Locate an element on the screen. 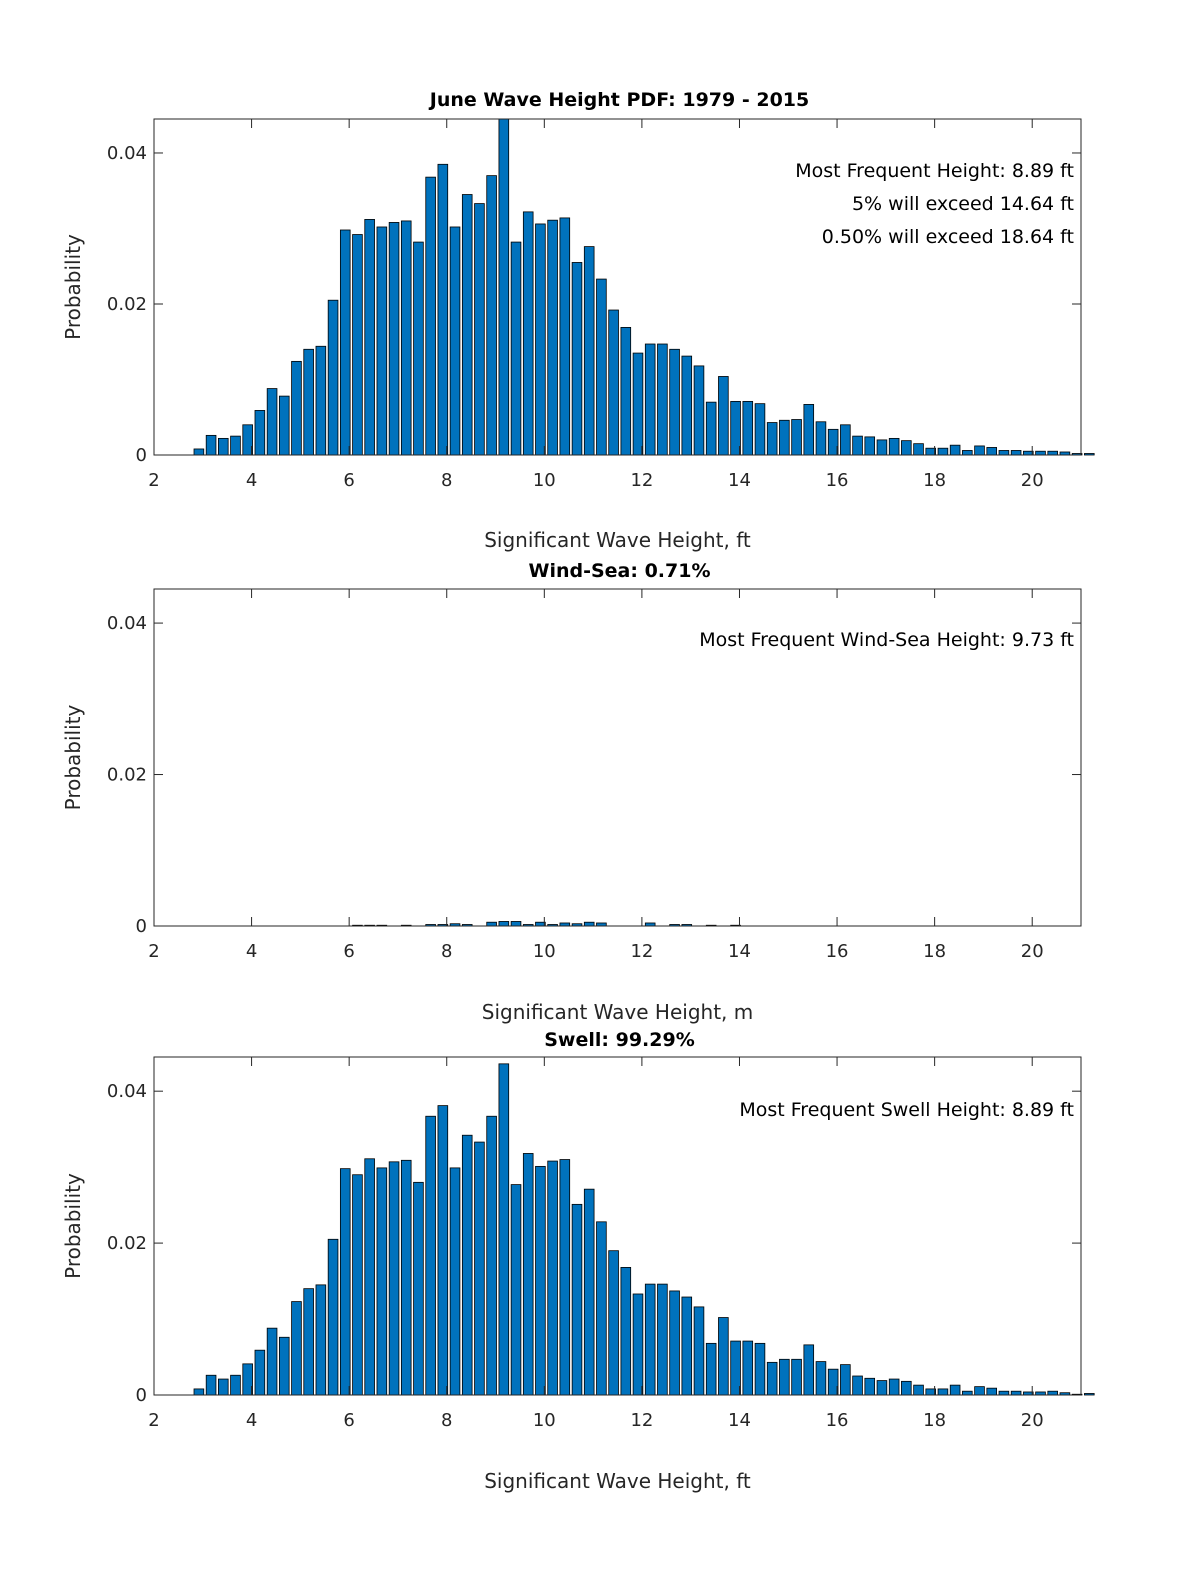 Image resolution: width=1200 pixels, height=1575 pixels. annotation: Most Frequent Height: 8.89 ft is located at coordinates (934, 171).